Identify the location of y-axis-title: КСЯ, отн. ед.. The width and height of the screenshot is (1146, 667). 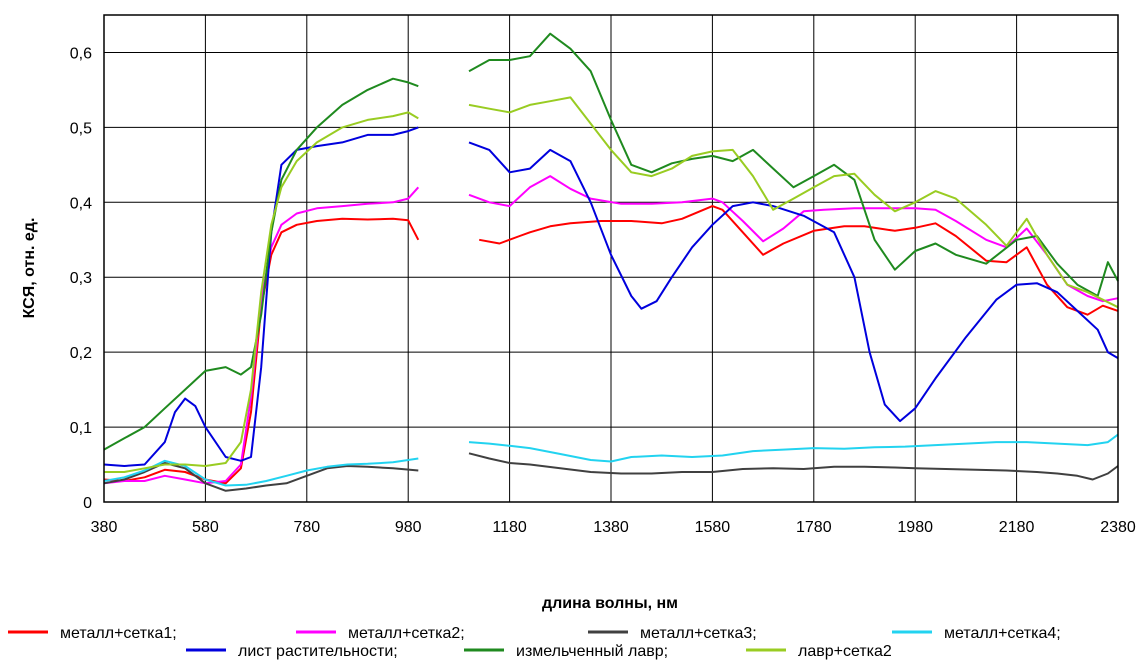
(29, 268).